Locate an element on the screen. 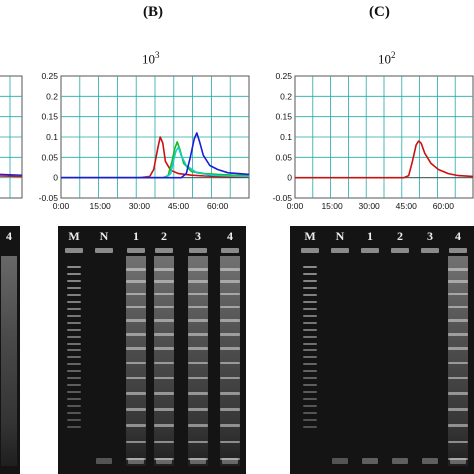 Image resolution: width=474 pixels, height=474 pixels. panel-a-gel-lane-smear is located at coordinates (9, 361).